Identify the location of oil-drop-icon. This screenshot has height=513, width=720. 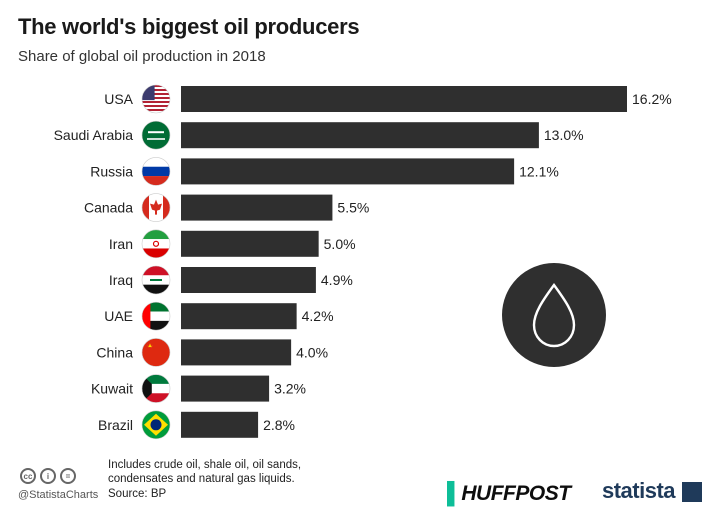
(554, 315).